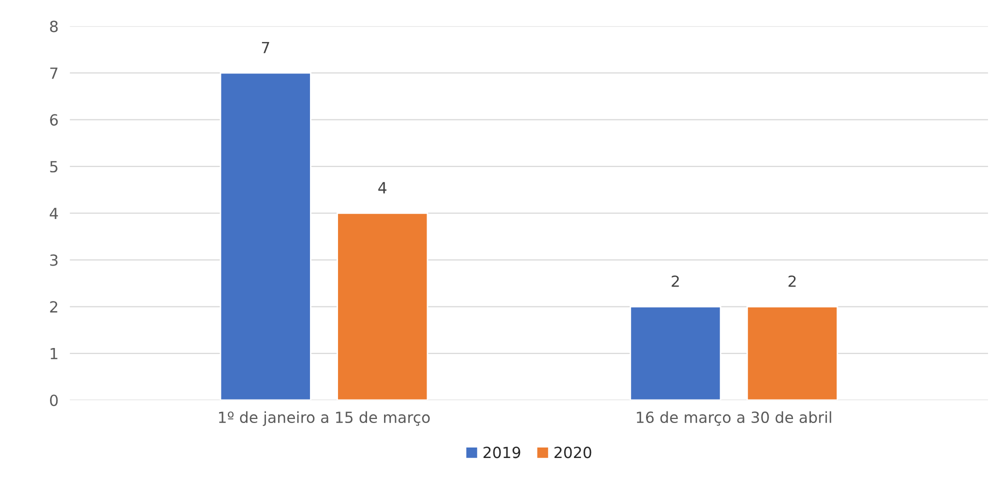 This screenshot has height=485, width=998. What do you see at coordinates (54, 260) in the screenshot?
I see `y-tick-label: 3` at bounding box center [54, 260].